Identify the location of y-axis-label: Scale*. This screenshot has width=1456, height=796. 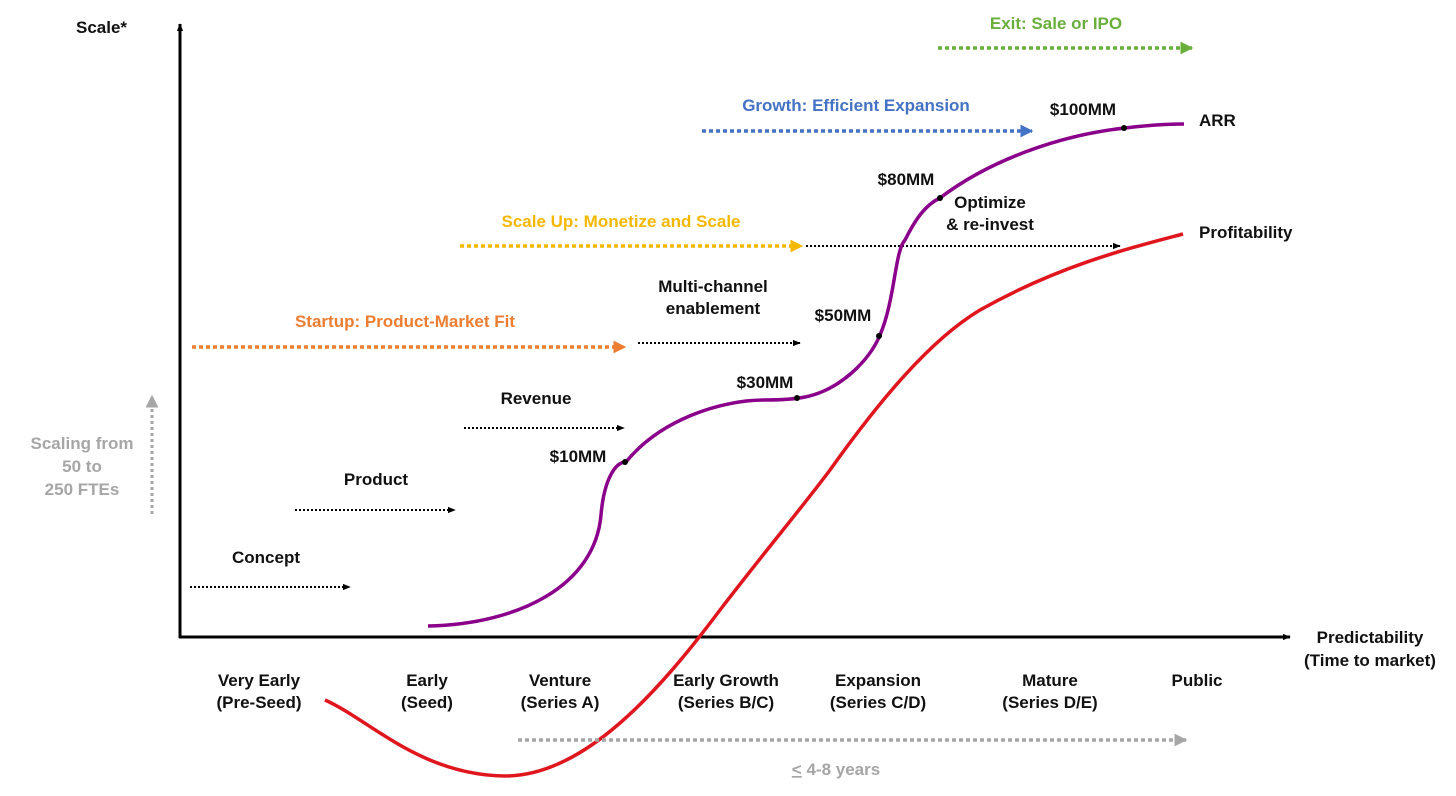
(101, 27).